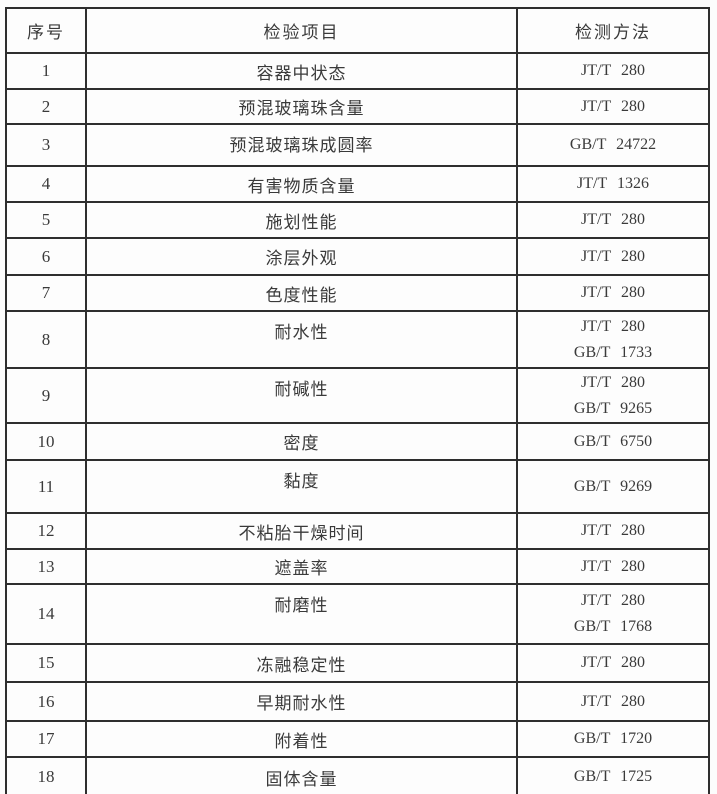  What do you see at coordinates (46, 566) in the screenshot?
I see `serial-number-cell: 13` at bounding box center [46, 566].